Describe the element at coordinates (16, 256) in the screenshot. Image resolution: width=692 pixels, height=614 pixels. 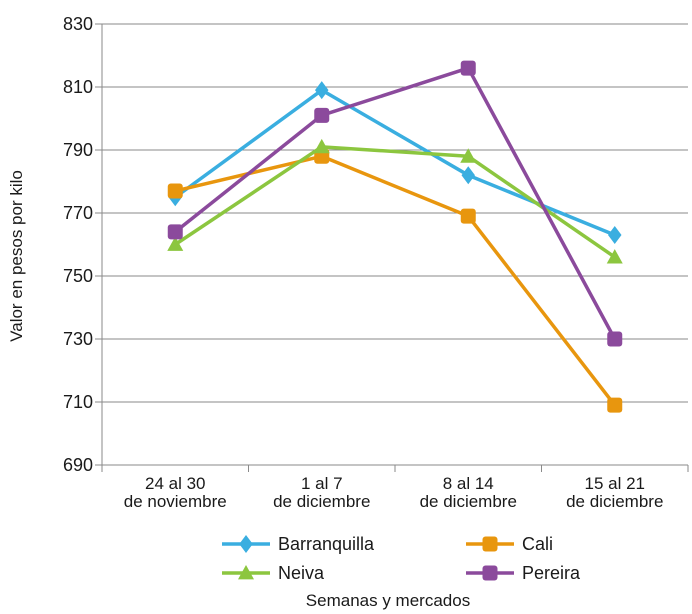
I see `y-axis-label: Valor en pesos por kilo` at that location.